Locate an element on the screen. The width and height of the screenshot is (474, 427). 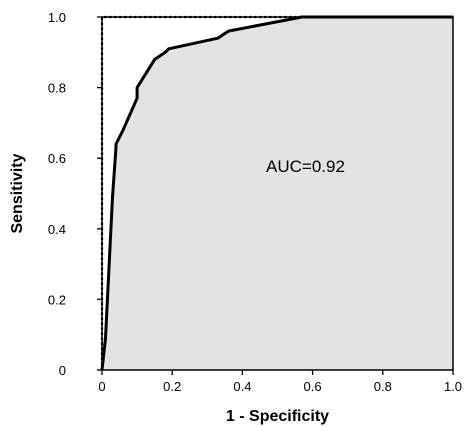
y-axis-title: Sensitivity is located at coordinates (17, 193).